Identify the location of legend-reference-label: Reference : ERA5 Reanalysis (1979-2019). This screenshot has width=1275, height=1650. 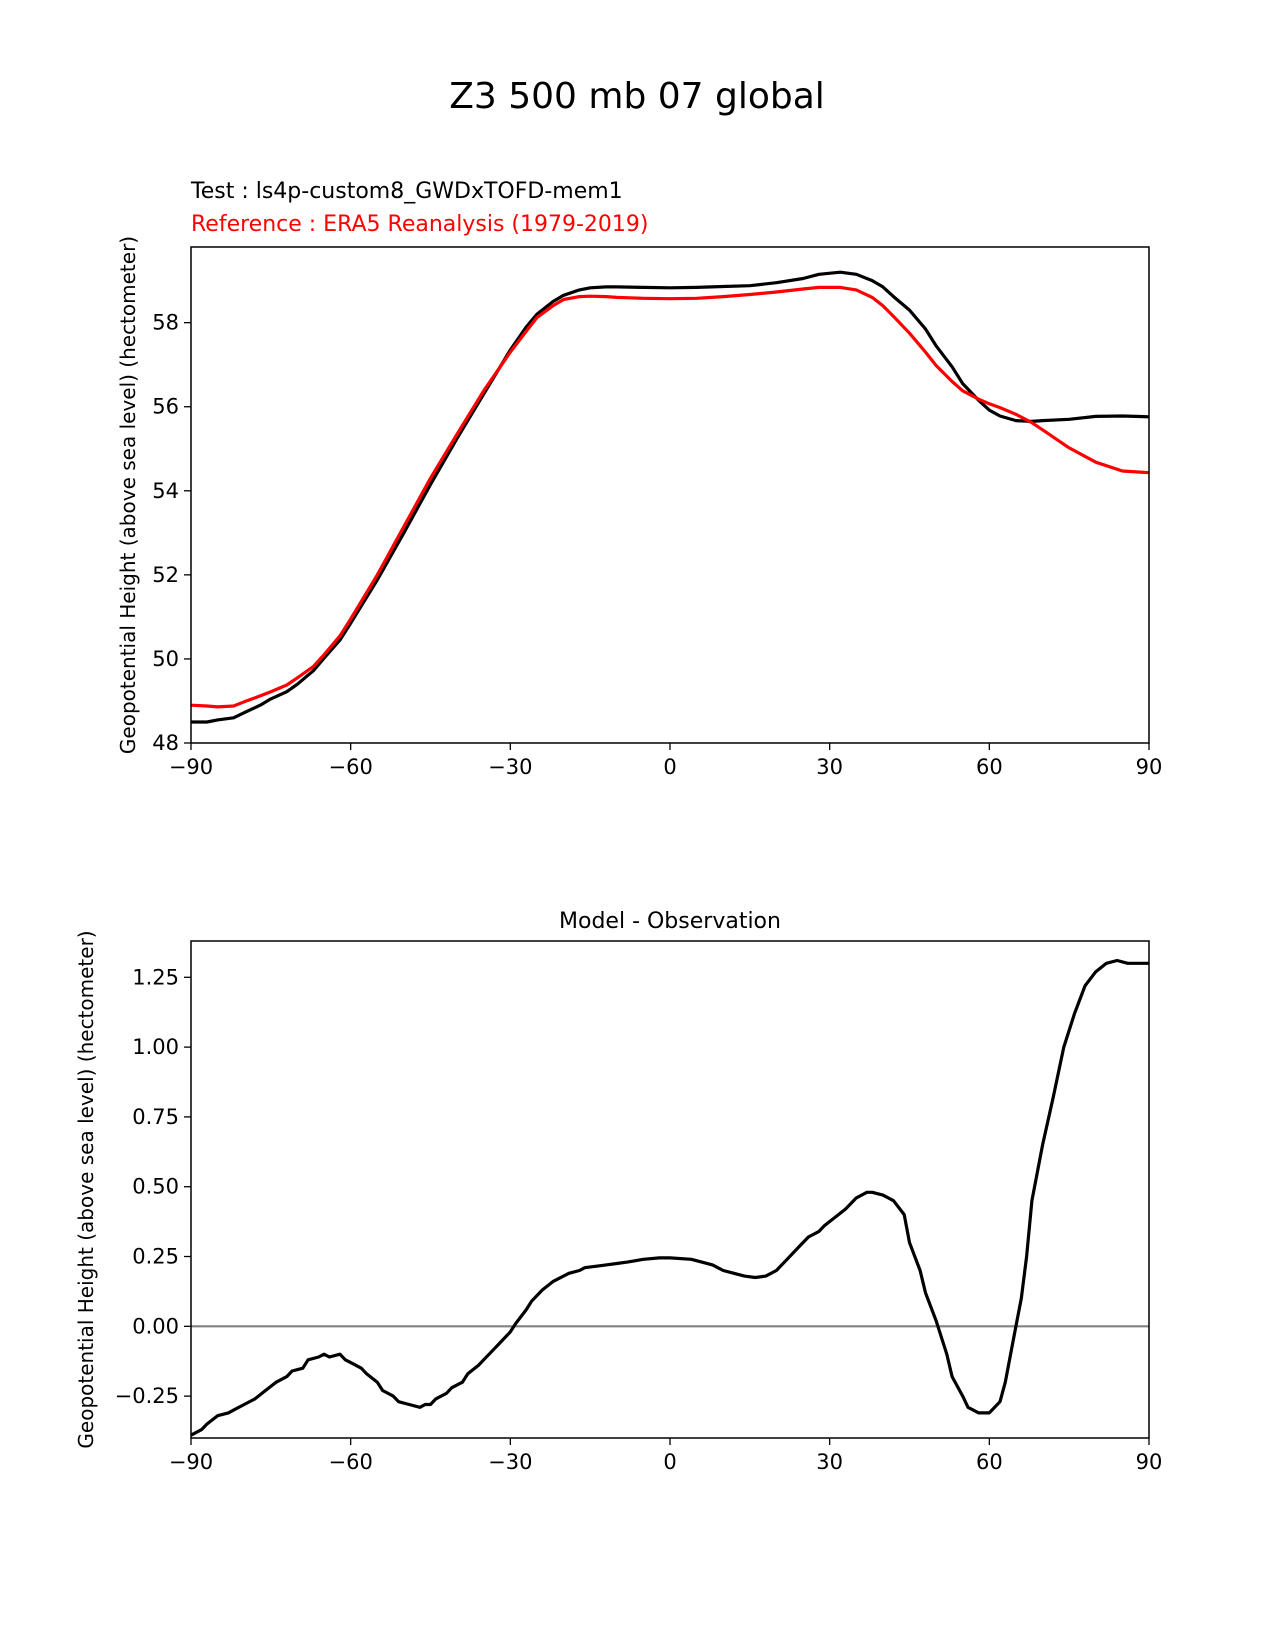
(420, 224).